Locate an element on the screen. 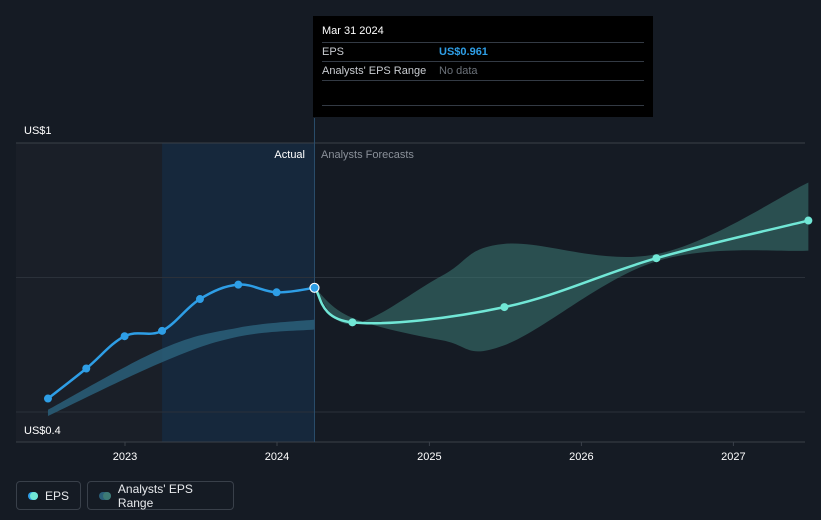 The height and width of the screenshot is (520, 821). legend-eps-range: Analysts' EPS Range is located at coordinates (160, 495).